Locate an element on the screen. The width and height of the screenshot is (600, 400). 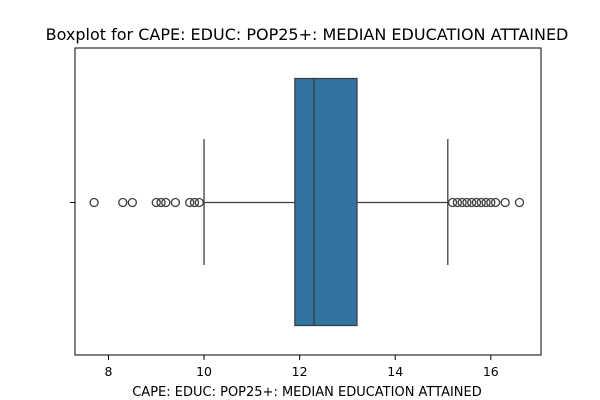
x-tick-label: 8 is located at coordinates (108, 371).